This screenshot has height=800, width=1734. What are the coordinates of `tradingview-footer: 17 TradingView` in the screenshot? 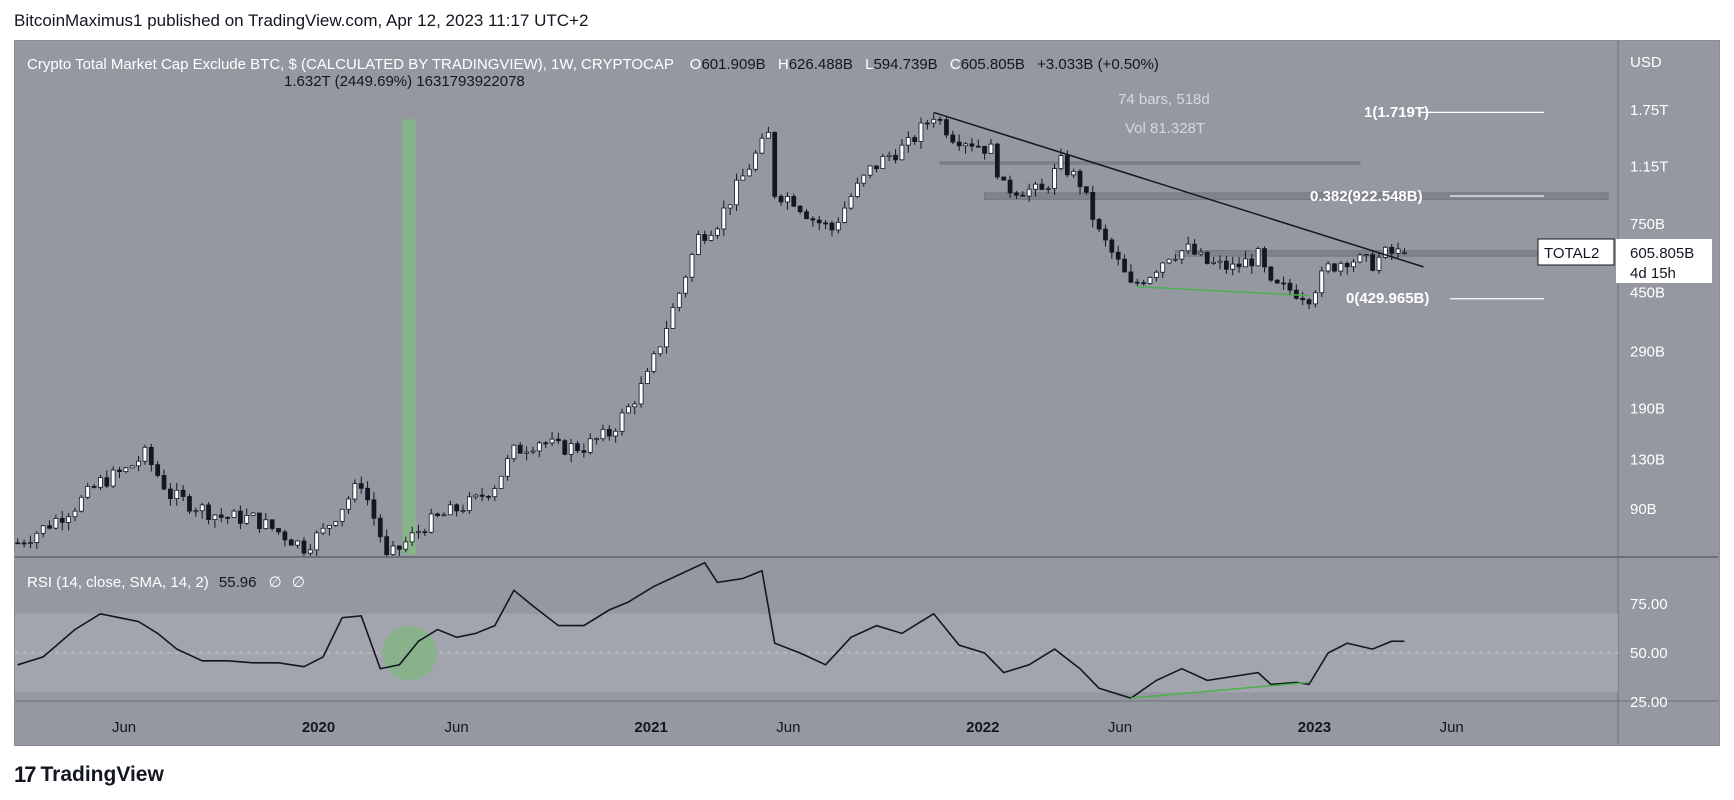 It's located at (89, 775).